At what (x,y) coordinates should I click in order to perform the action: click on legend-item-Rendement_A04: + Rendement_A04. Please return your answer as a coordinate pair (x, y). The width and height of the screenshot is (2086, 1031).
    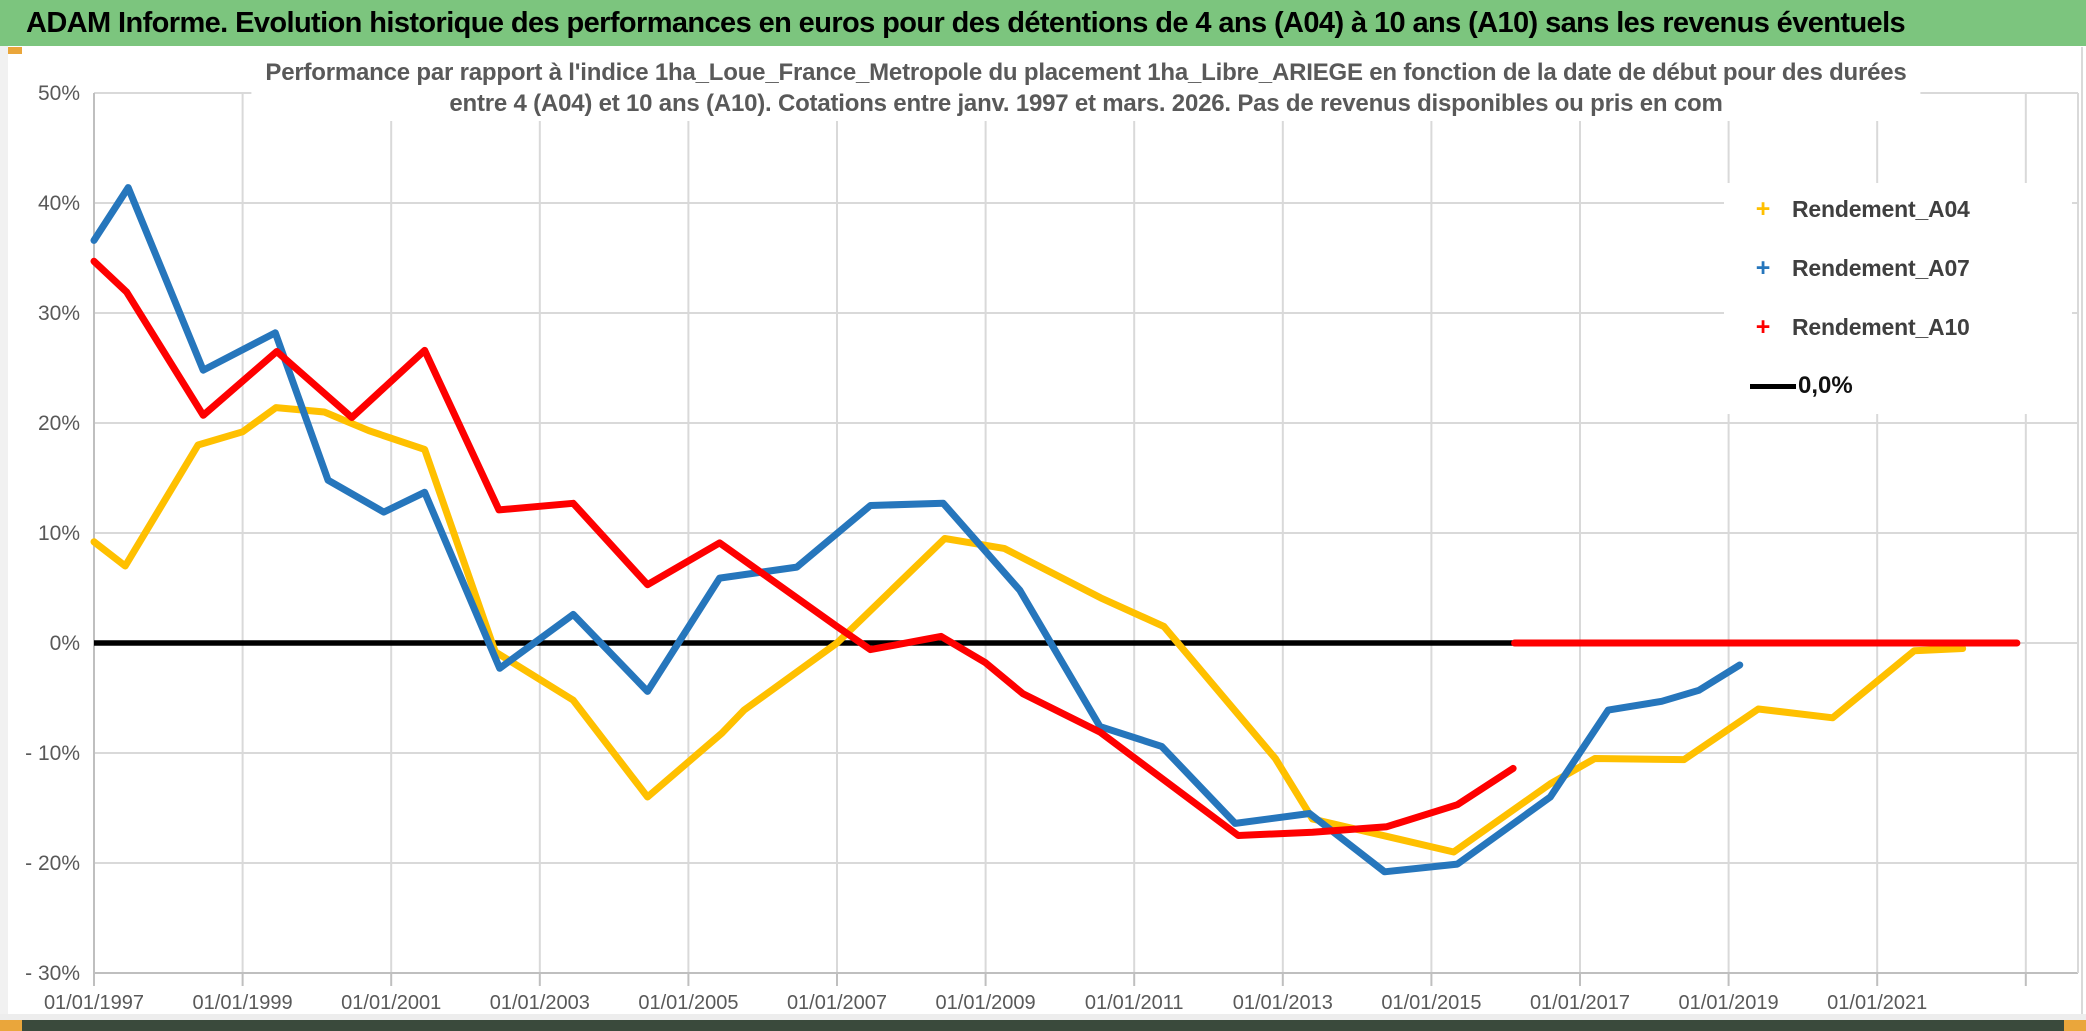
    Looking at the image, I should click on (1907, 209).